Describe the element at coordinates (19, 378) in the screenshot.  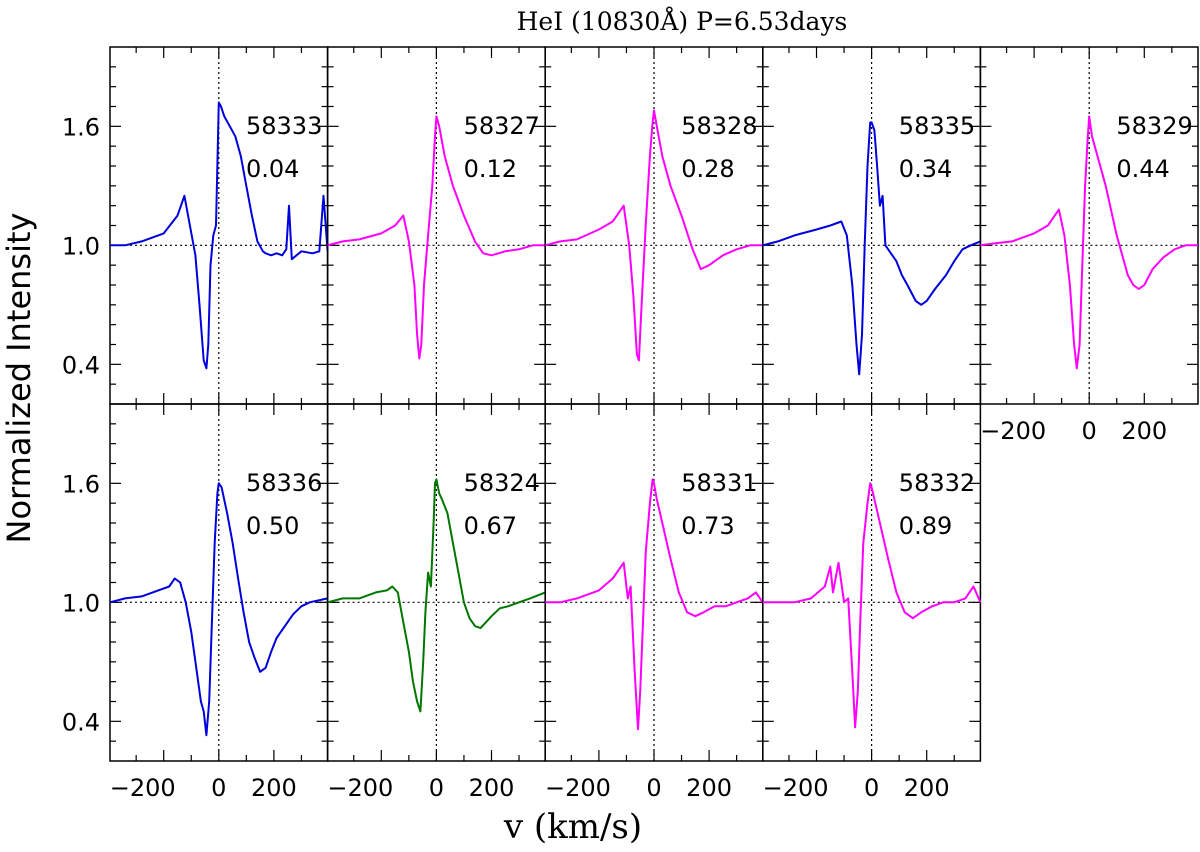
I see `y-axis-label: Normalized Intensity` at that location.